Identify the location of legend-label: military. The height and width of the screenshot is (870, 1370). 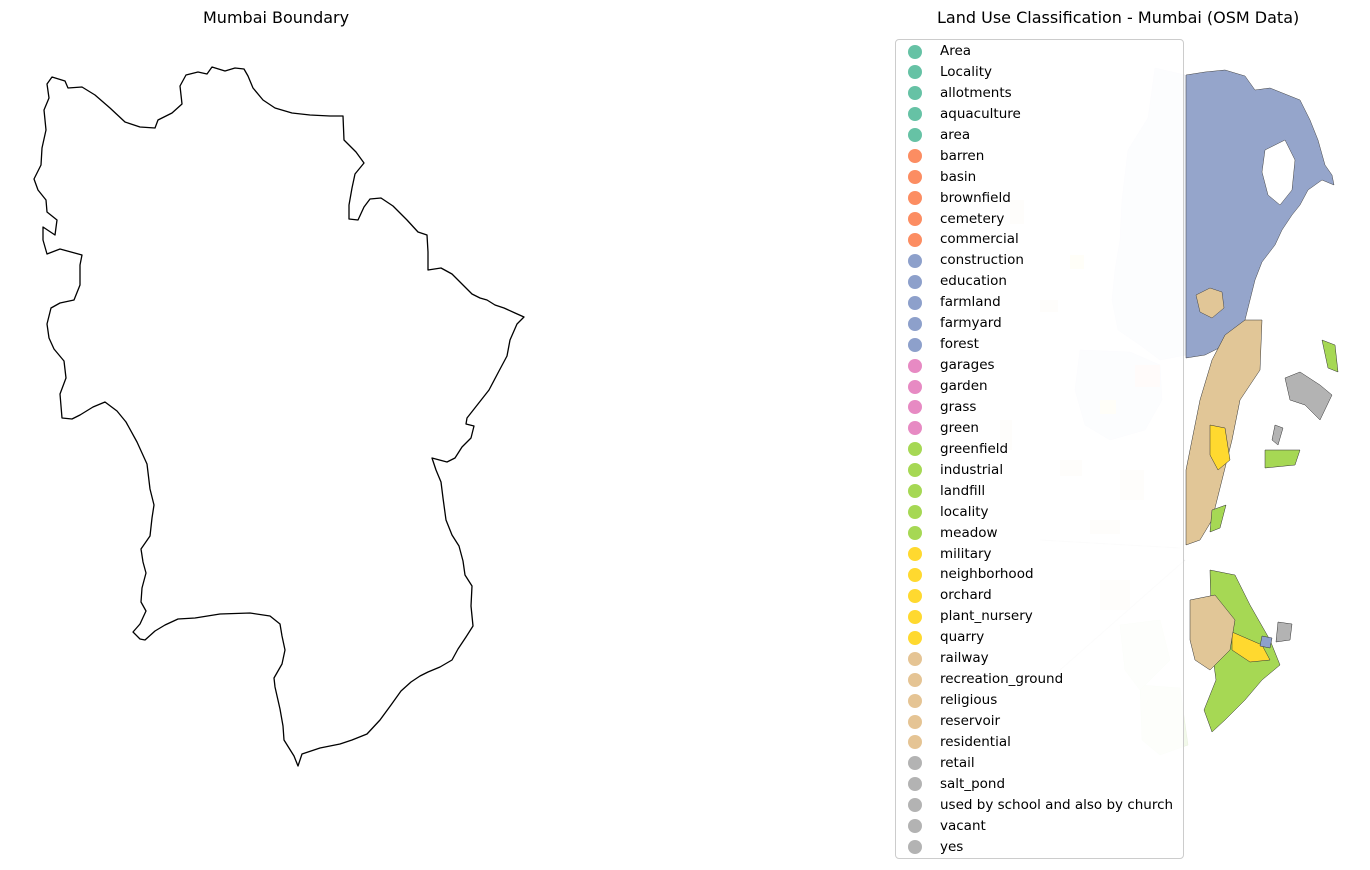
(966, 553).